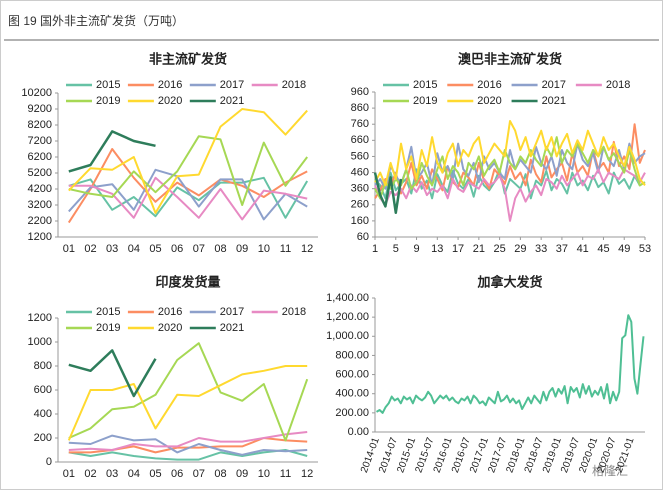 This screenshot has width=663, height=490. Describe the element at coordinates (583, 249) in the screenshot. I see `x-tick-label: 41` at that location.